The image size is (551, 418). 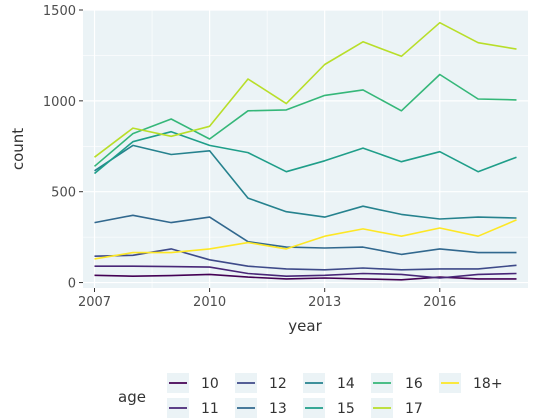 I want to click on legend-label-15: 15, so click(x=346, y=409).